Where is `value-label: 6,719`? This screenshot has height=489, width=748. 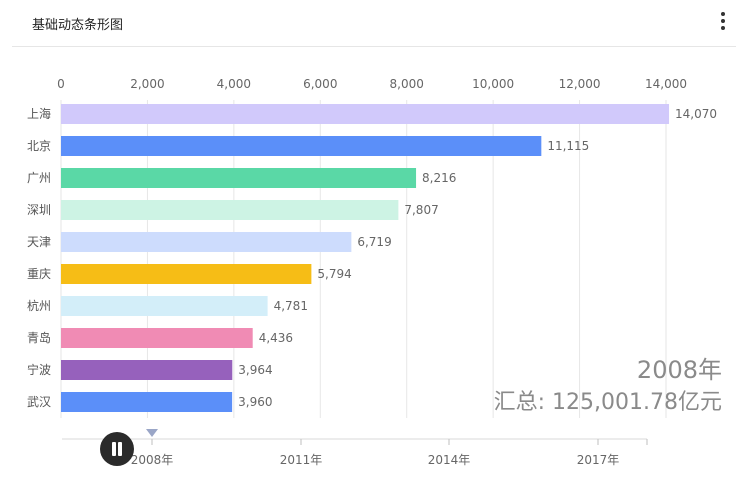 value-label: 6,719 is located at coordinates (374, 242).